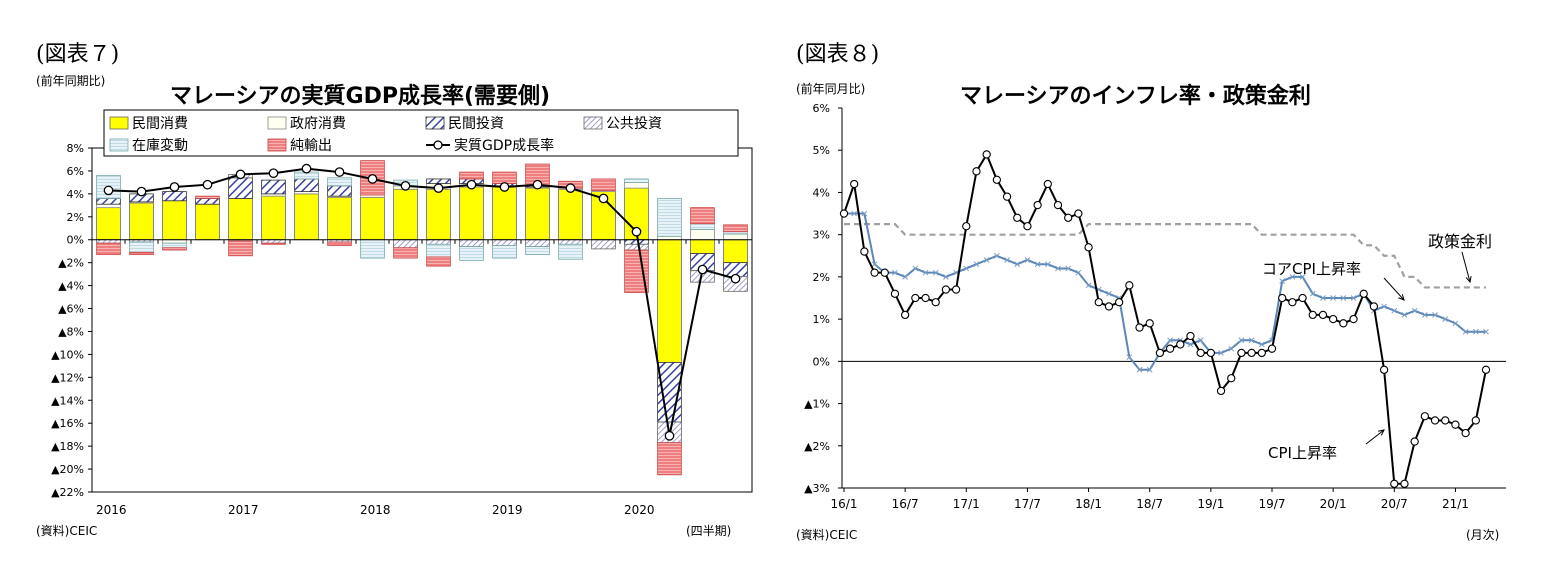 The height and width of the screenshot is (588, 1553). Describe the element at coordinates (1394, 504) in the screenshot. I see `fig8-x-tick-label: 20/7` at that location.